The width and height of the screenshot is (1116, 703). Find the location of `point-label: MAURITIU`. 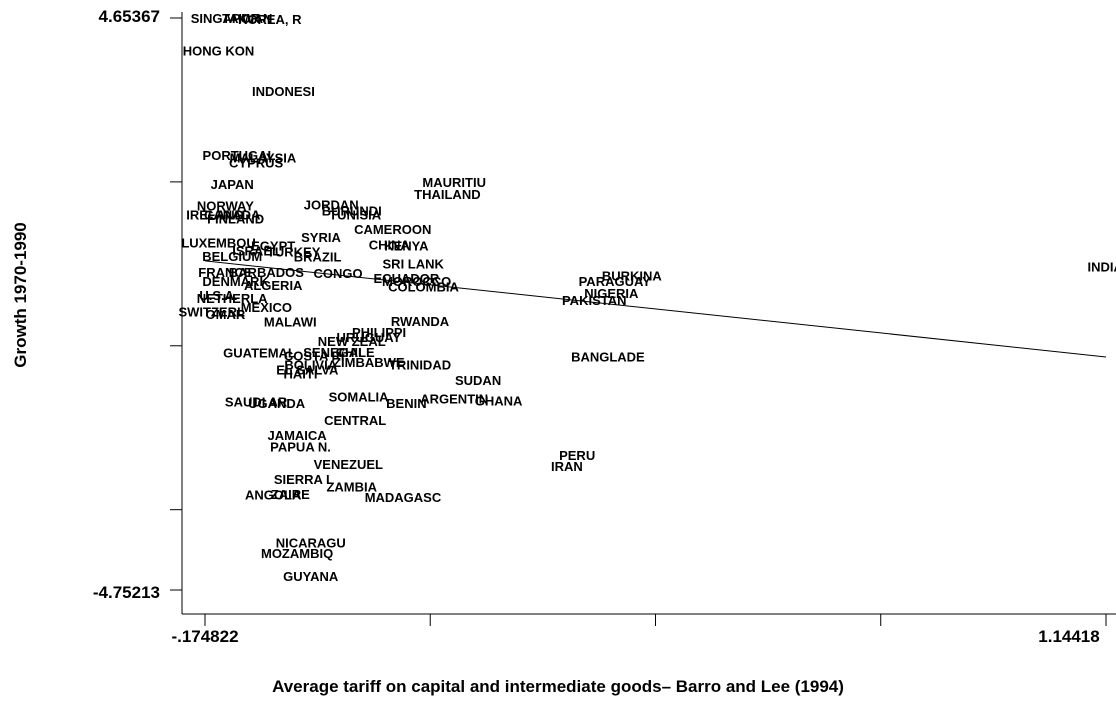

point-label: MAURITIU is located at coordinates (454, 182).